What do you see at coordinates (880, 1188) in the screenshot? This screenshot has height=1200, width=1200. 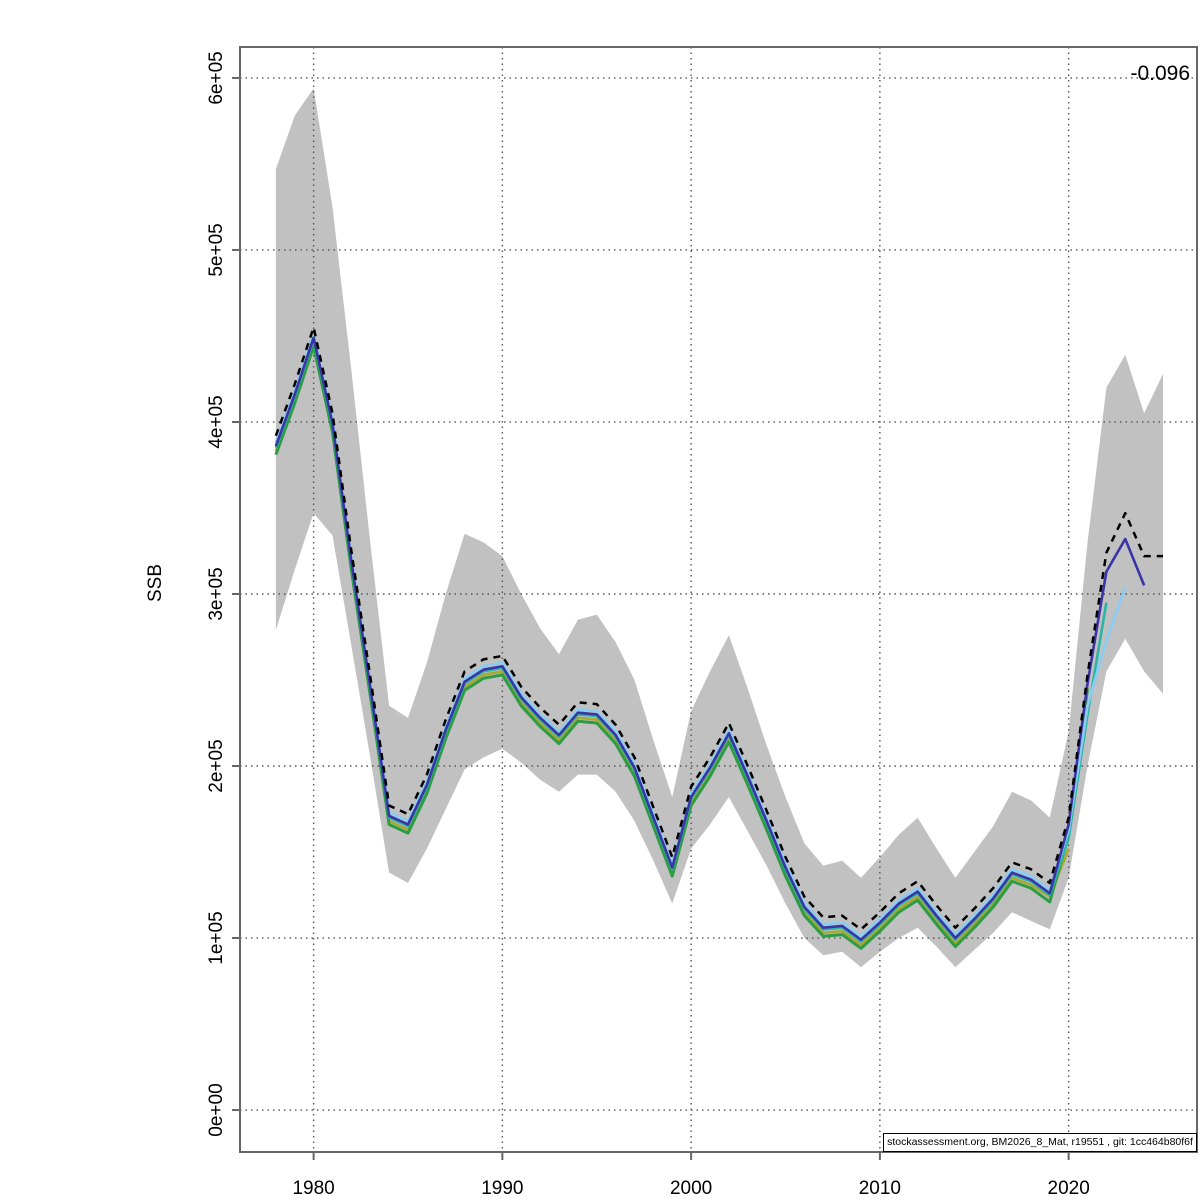 I see `x-tick-label: 2010` at bounding box center [880, 1188].